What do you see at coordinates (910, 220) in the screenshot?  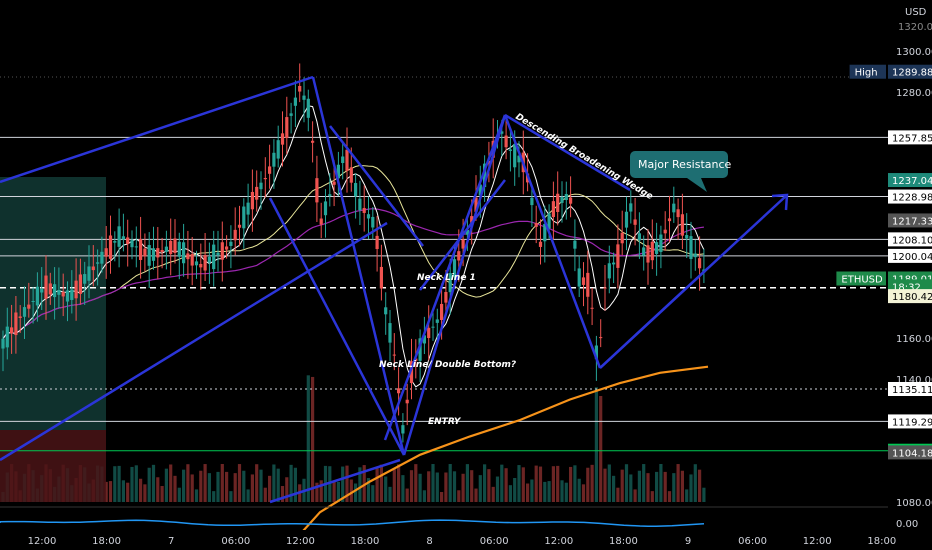 I see `price-tag-box` at bounding box center [910, 220].